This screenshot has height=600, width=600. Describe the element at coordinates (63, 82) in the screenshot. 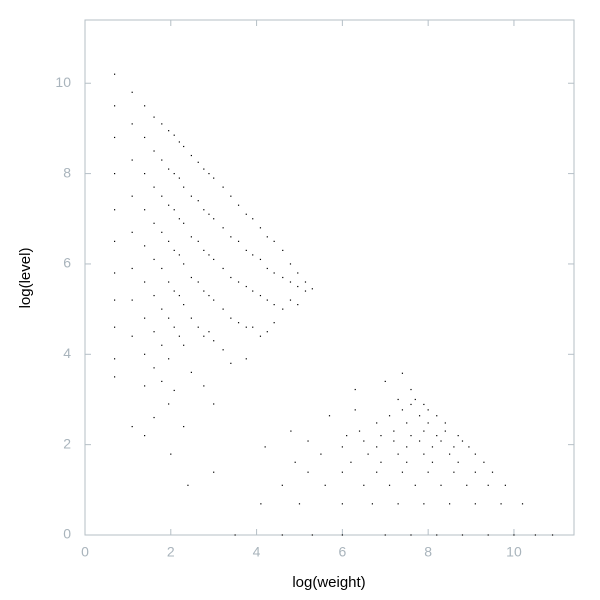

I see `y-tick-label: 10` at that location.